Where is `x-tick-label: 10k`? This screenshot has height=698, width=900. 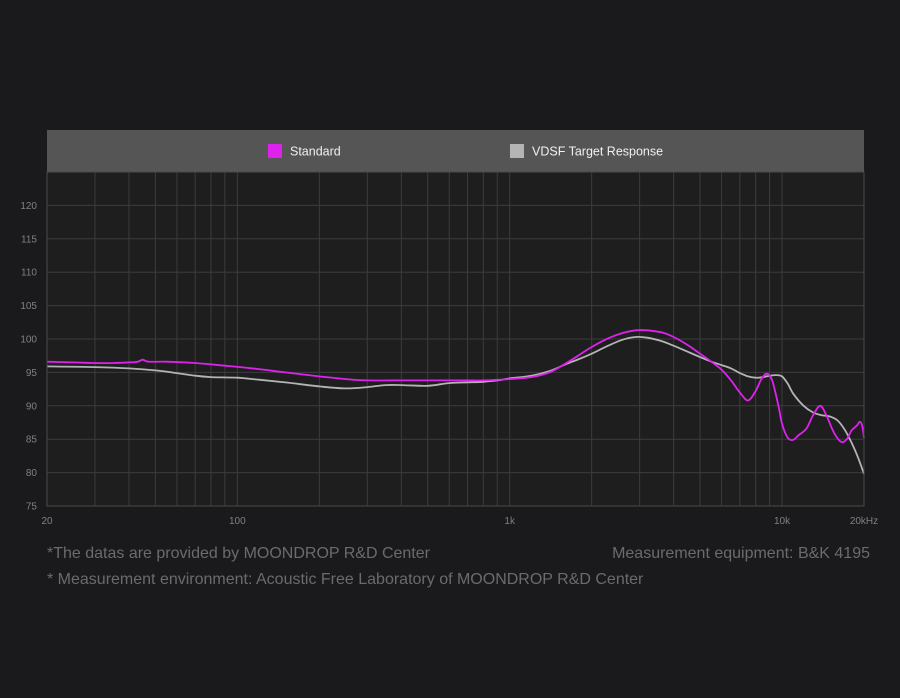 x-tick-label: 10k is located at coordinates (782, 521).